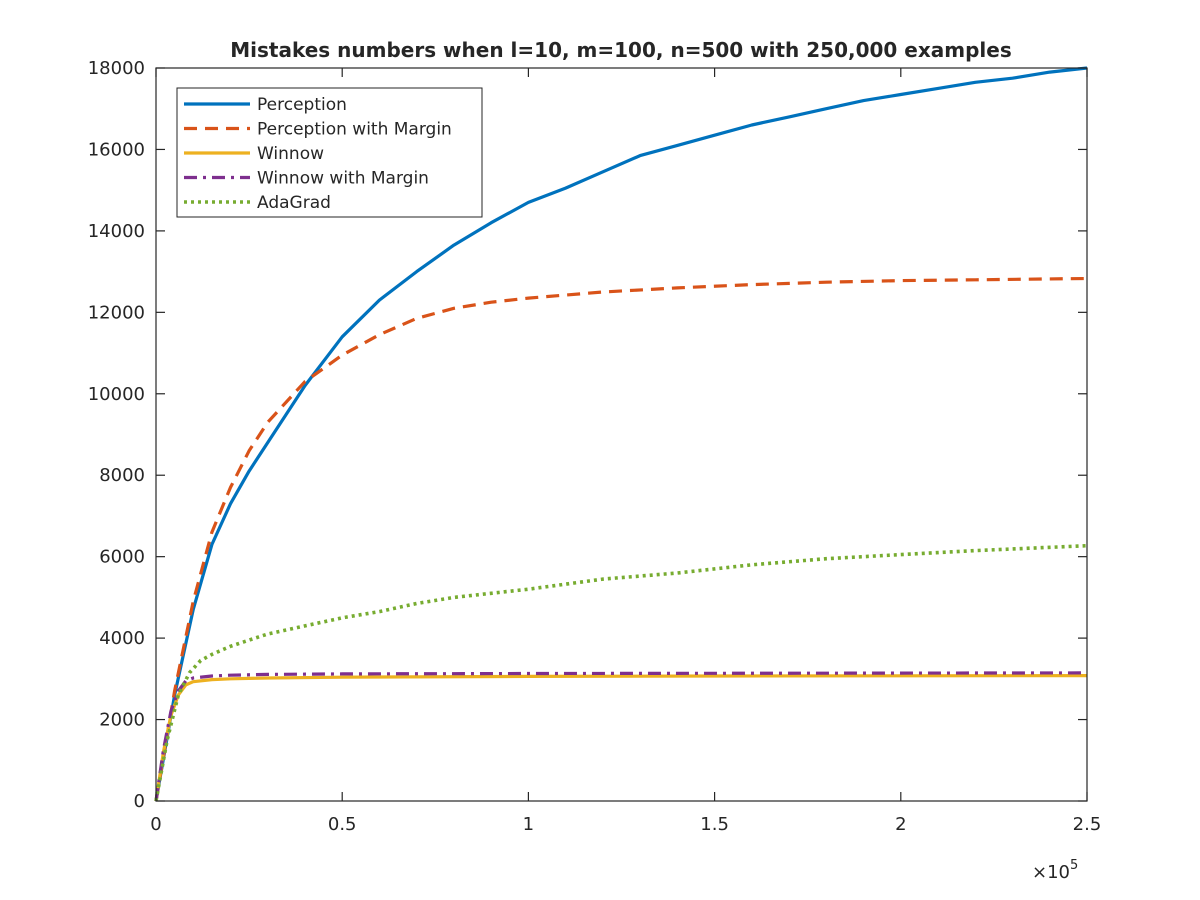 Image resolution: width=1200 pixels, height=900 pixels. What do you see at coordinates (290, 154) in the screenshot?
I see `legend-label: Winnow` at bounding box center [290, 154].